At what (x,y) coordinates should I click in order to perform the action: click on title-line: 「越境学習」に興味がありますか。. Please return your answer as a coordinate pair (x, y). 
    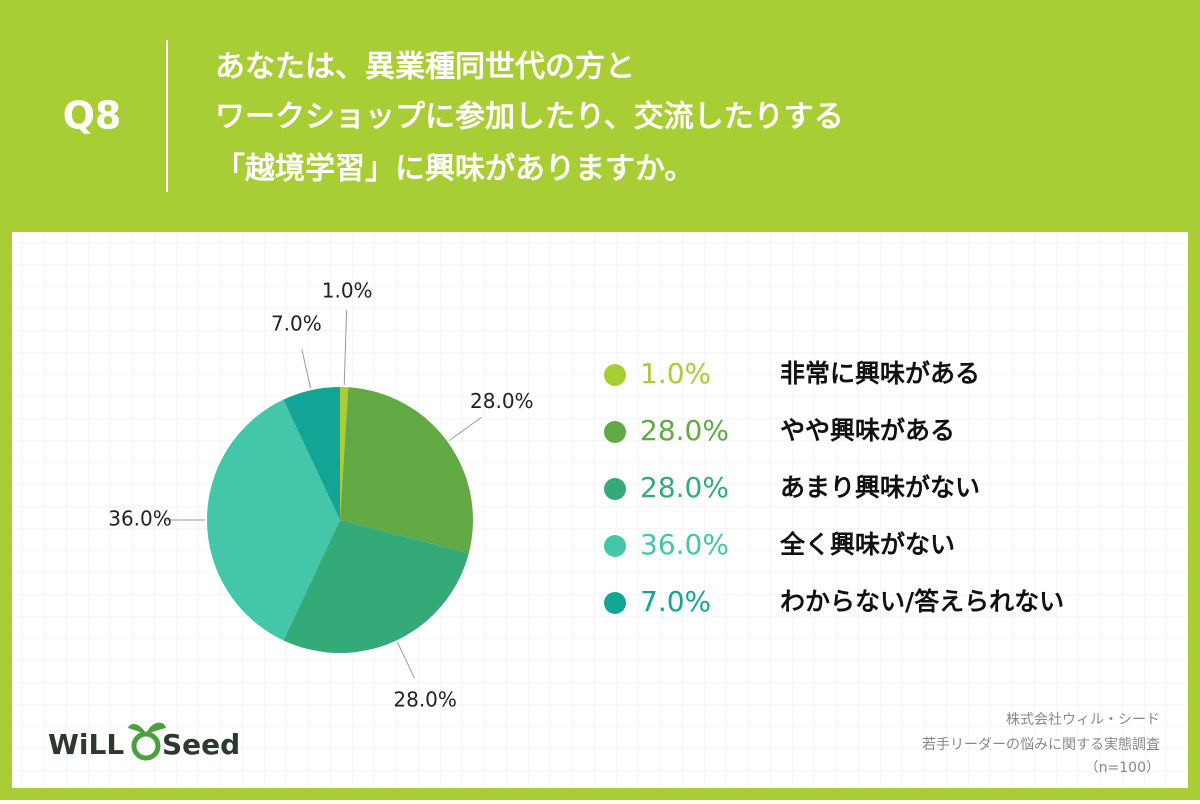
    Looking at the image, I should click on (454, 169).